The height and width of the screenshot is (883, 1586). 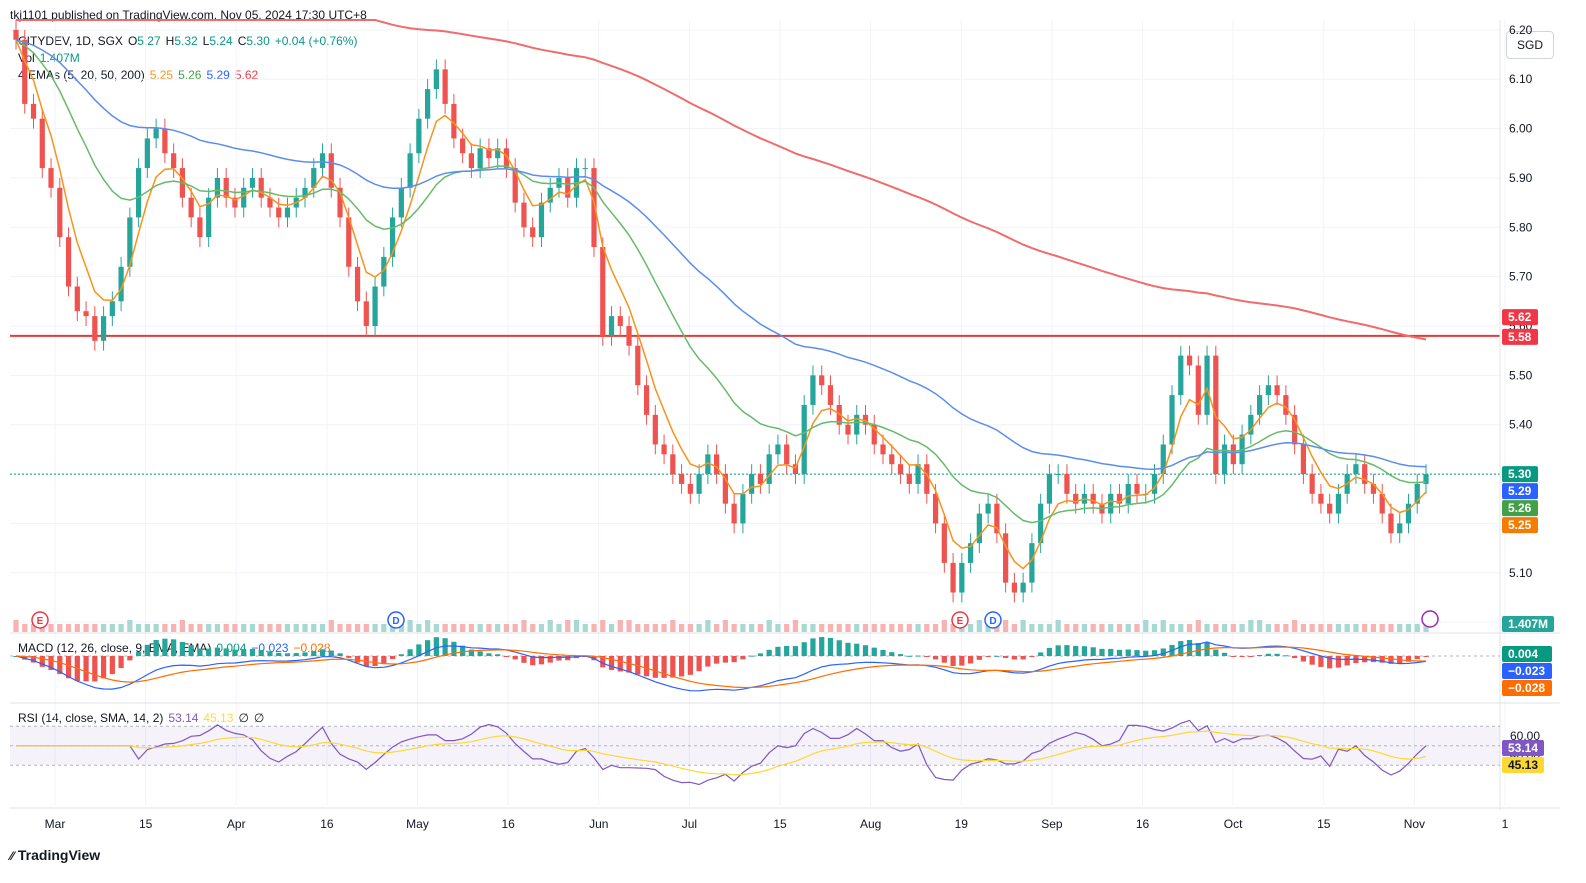 I want to click on event-marker, so click(x=40, y=620).